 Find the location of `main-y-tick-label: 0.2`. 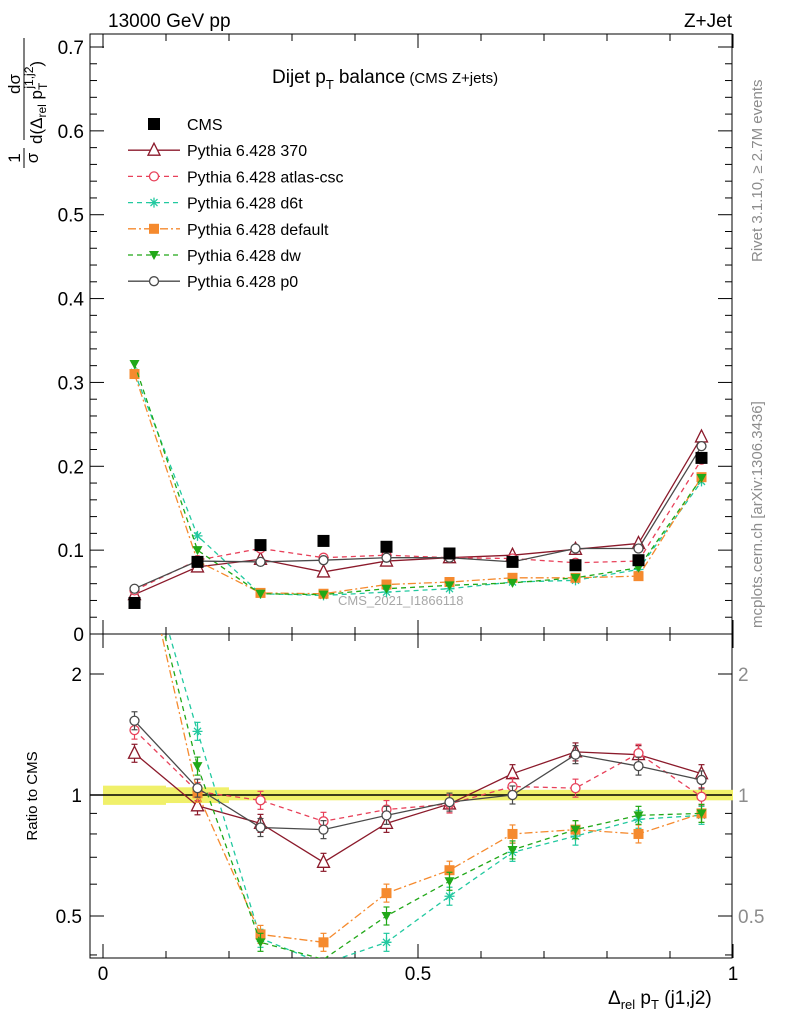

main-y-tick-label: 0.2 is located at coordinates (71, 467).